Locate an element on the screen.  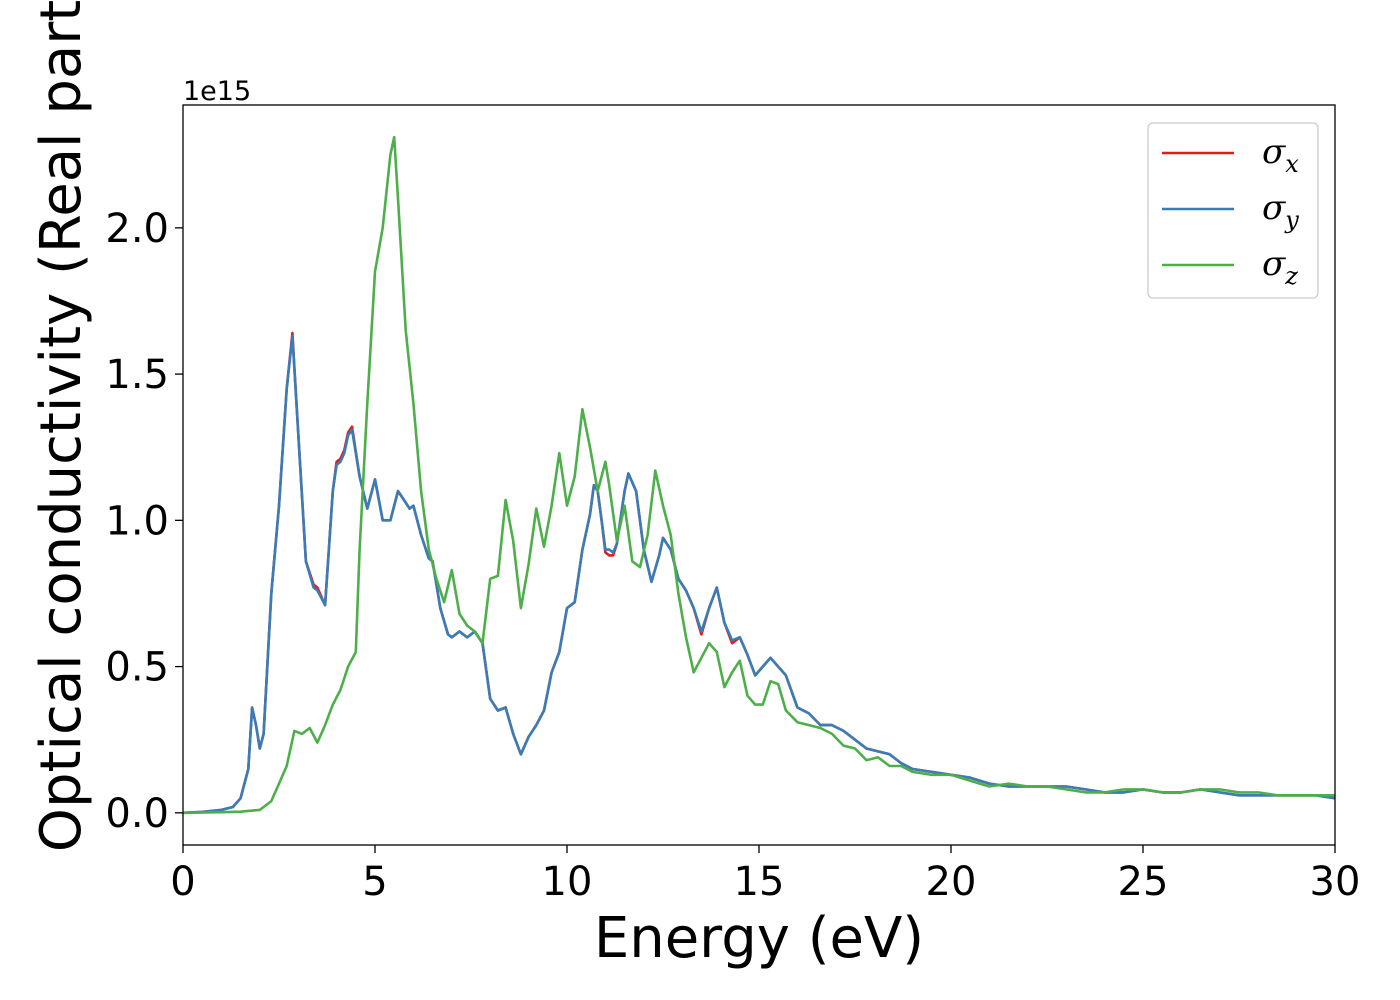
legend-subscript: z is located at coordinates (1291, 276).